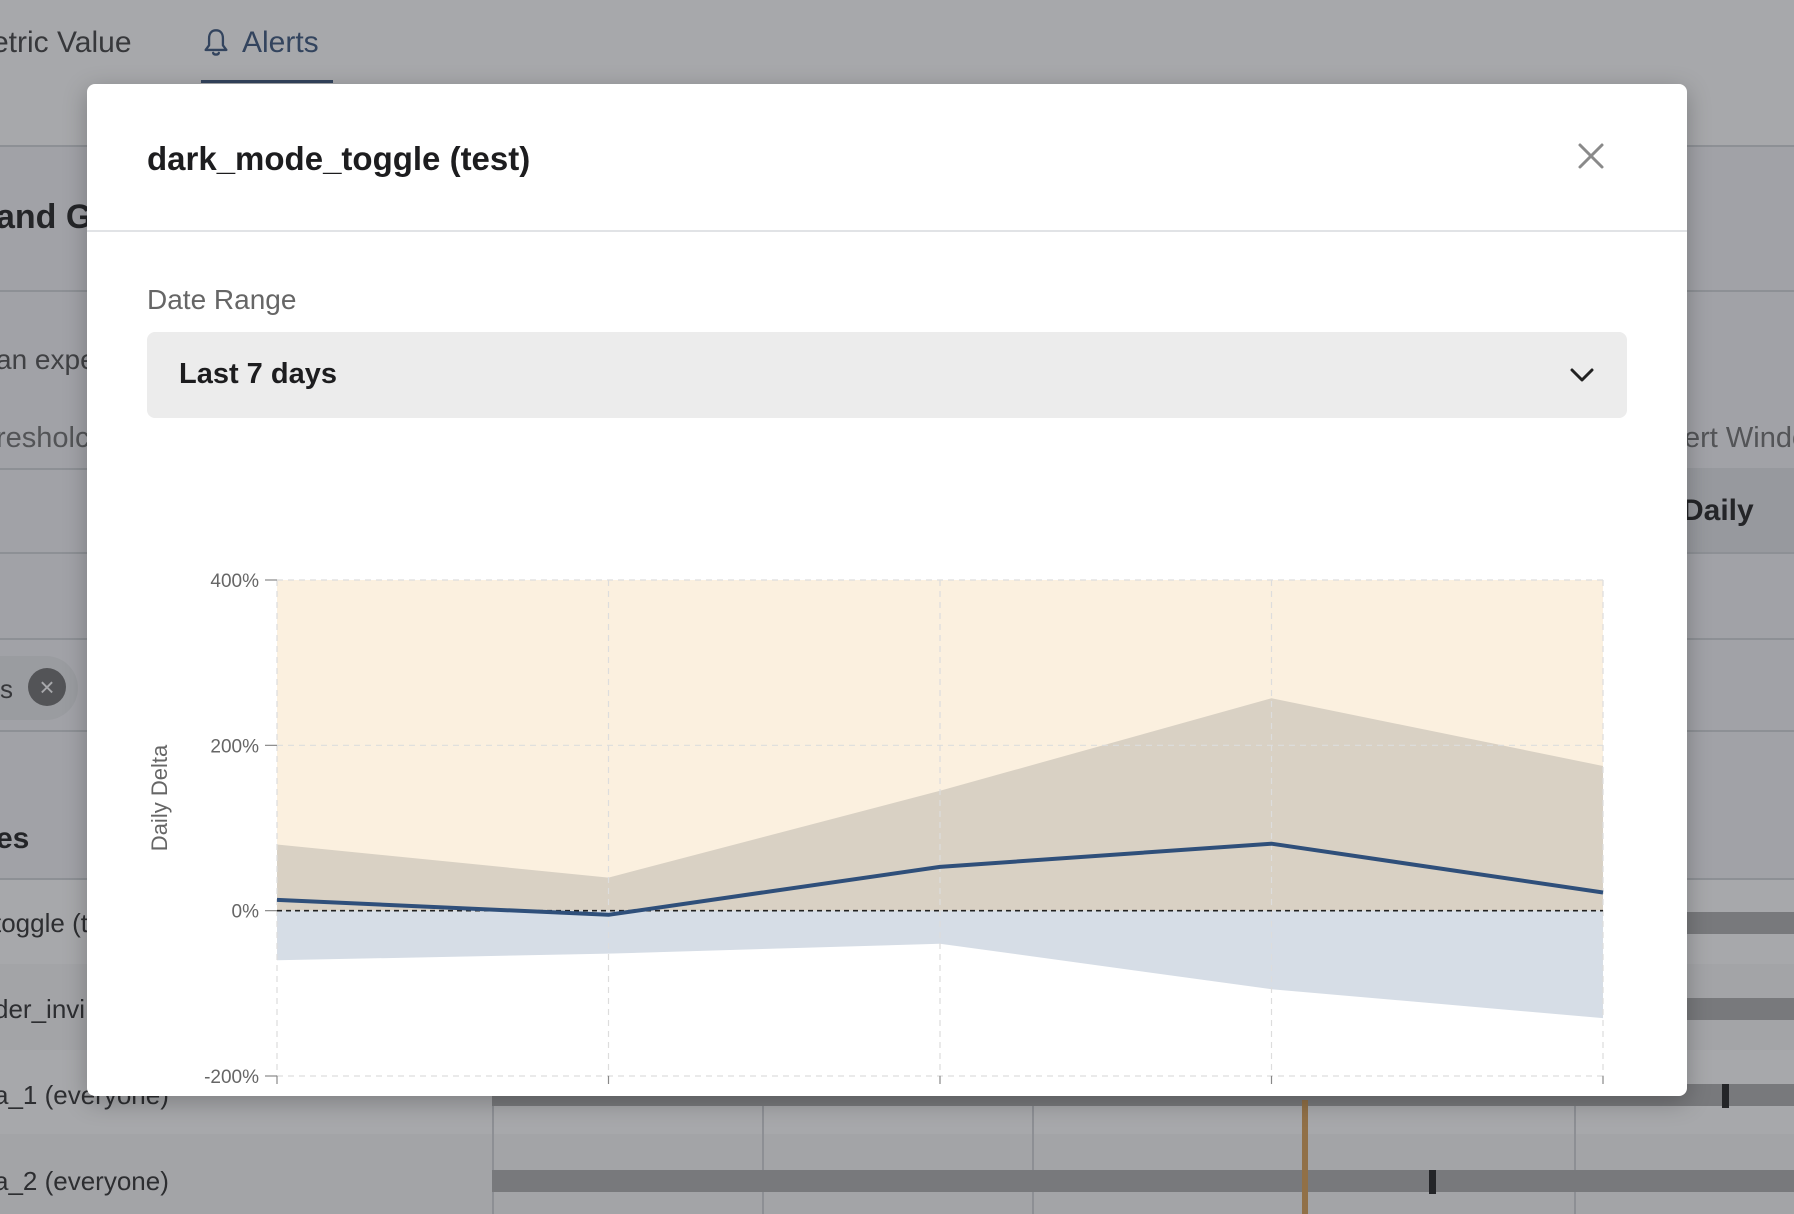  Describe the element at coordinates (887, 375) in the screenshot. I see `date-range-select: Last 7 days` at that location.